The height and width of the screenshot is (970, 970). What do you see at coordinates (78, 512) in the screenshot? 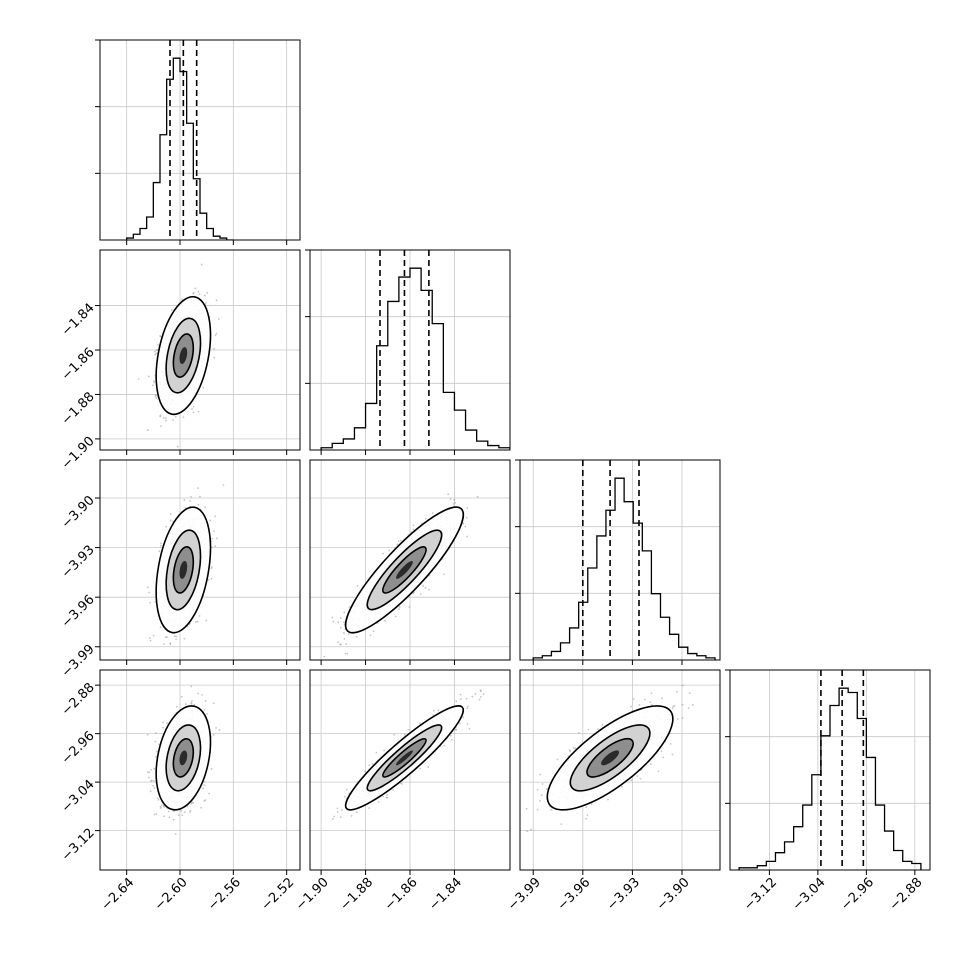
I see `y-tick-label: −3.90` at bounding box center [78, 512].